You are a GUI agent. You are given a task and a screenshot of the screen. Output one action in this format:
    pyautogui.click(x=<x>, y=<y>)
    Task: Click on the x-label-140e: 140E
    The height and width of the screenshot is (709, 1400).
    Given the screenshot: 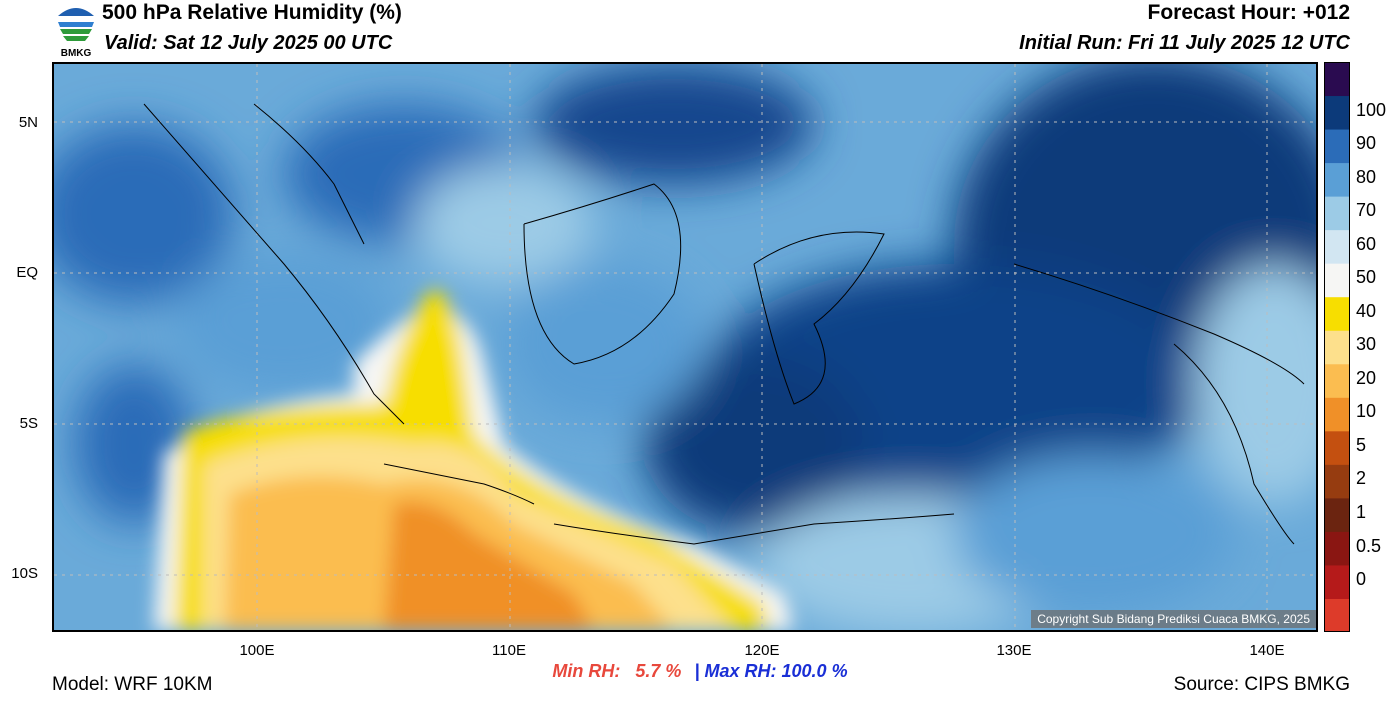 What is the action you would take?
    pyautogui.click(x=1267, y=650)
    